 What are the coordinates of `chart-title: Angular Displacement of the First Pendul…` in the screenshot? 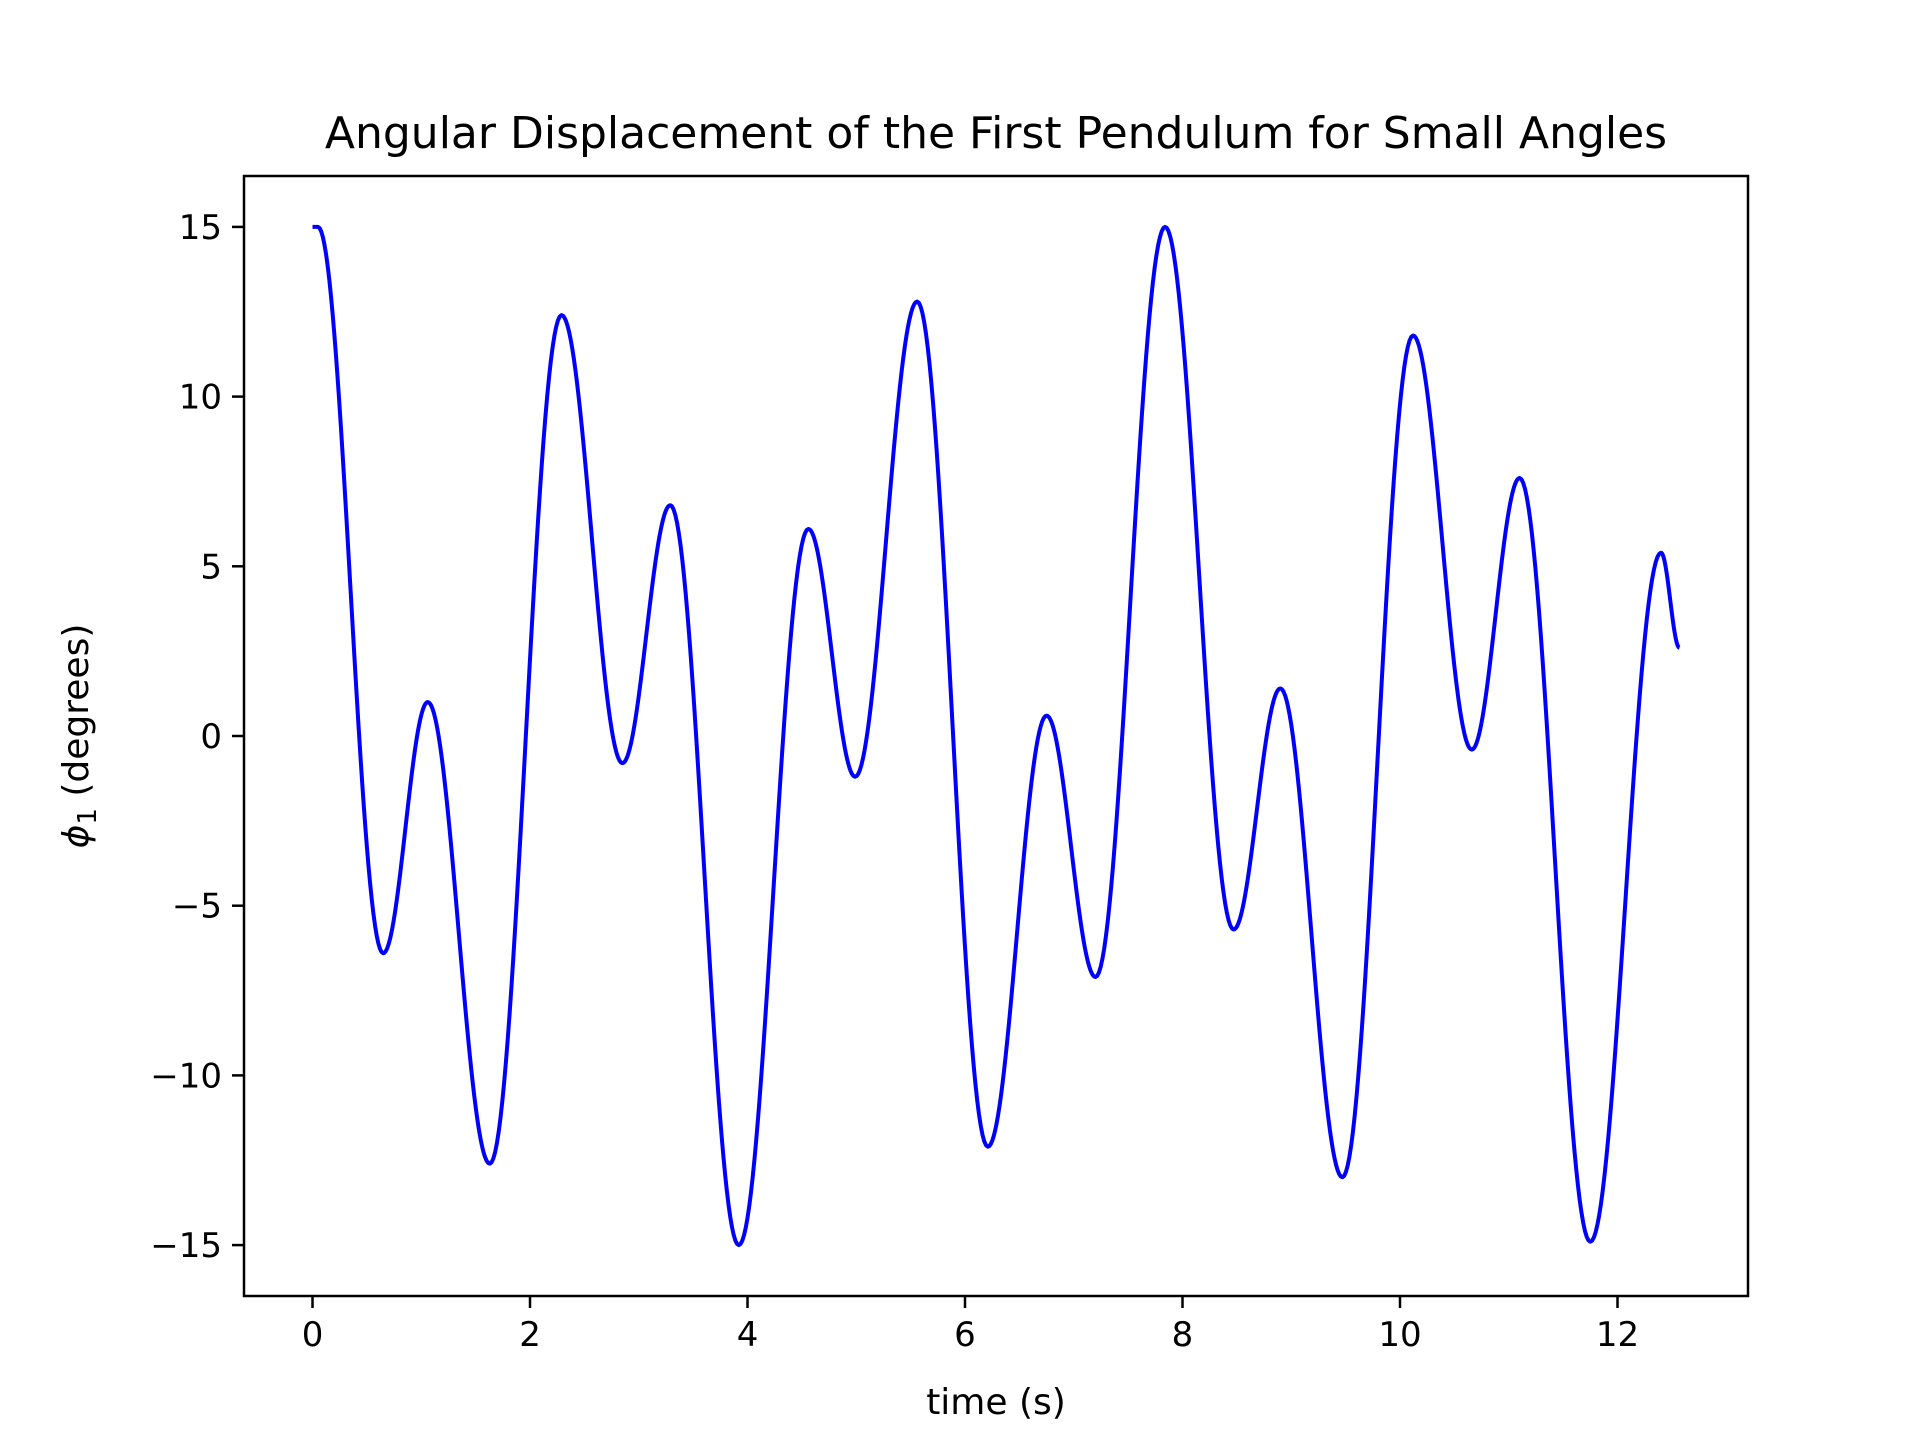 It's located at (996, 133).